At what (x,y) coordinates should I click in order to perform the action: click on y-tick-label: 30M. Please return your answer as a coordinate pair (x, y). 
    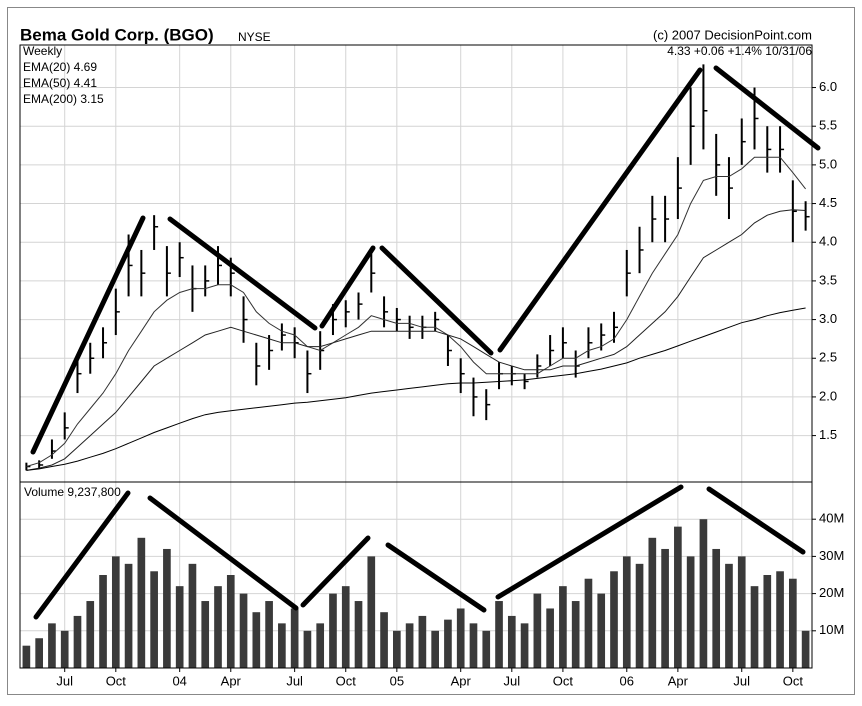
    Looking at the image, I should click on (831, 555).